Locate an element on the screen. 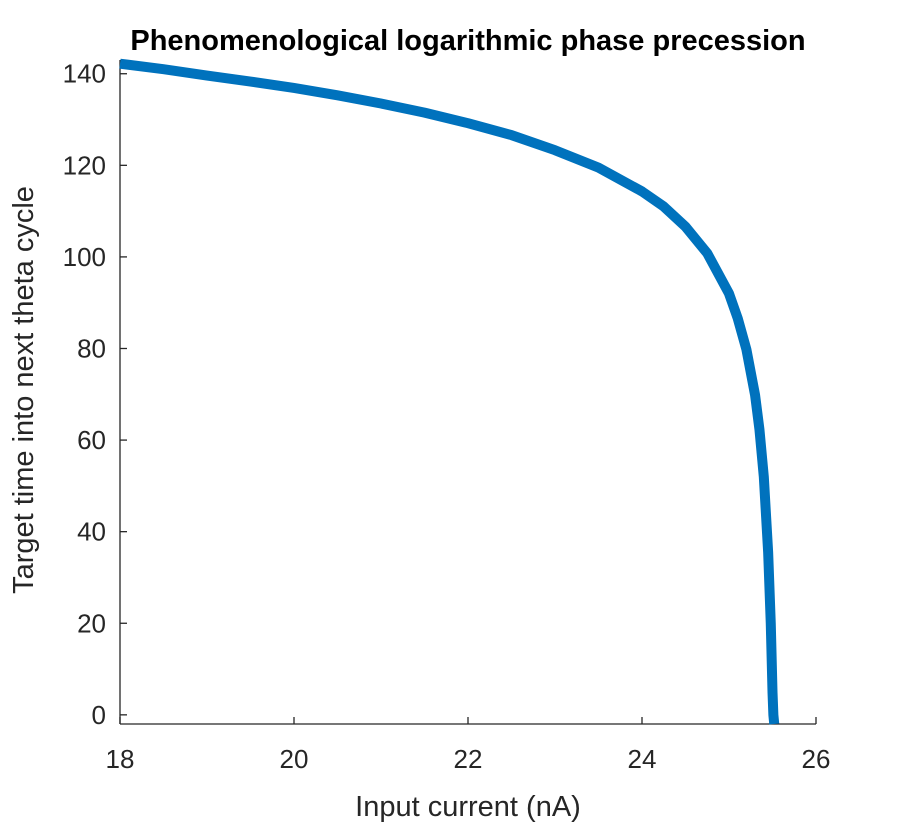 The height and width of the screenshot is (830, 900). y-tick-label: 140 is located at coordinates (84, 74).